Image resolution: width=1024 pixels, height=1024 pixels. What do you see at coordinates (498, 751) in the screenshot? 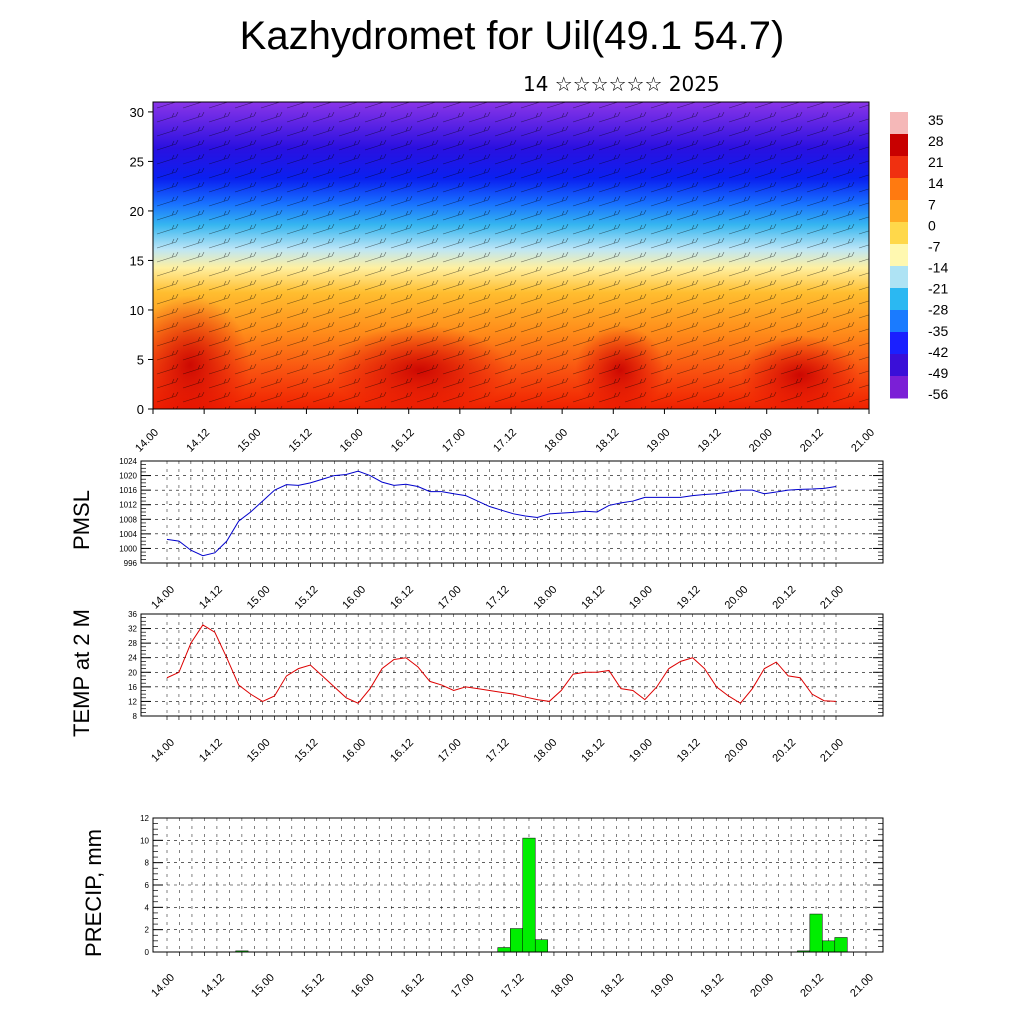
I see `temp-x-tick-label: 17.12` at bounding box center [498, 751].